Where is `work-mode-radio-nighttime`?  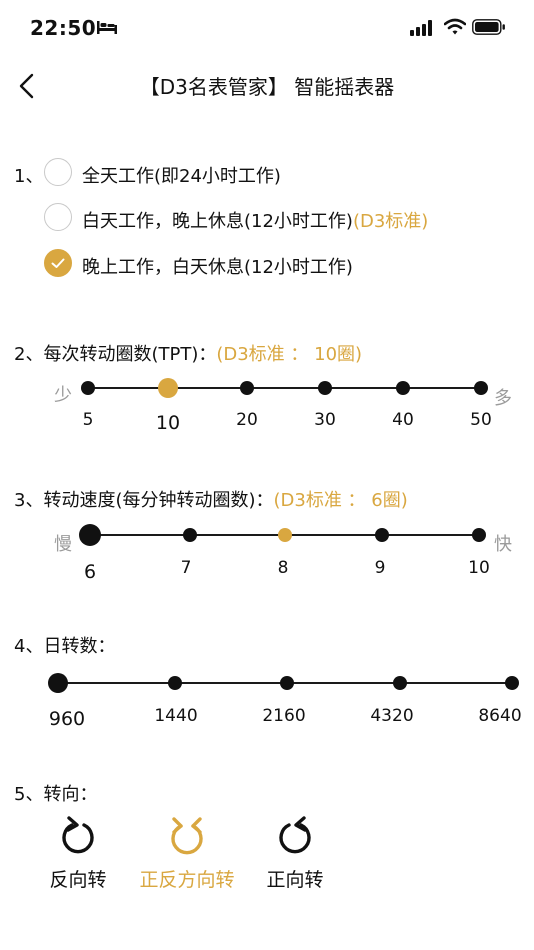 work-mode-radio-nighttime is located at coordinates (58, 263).